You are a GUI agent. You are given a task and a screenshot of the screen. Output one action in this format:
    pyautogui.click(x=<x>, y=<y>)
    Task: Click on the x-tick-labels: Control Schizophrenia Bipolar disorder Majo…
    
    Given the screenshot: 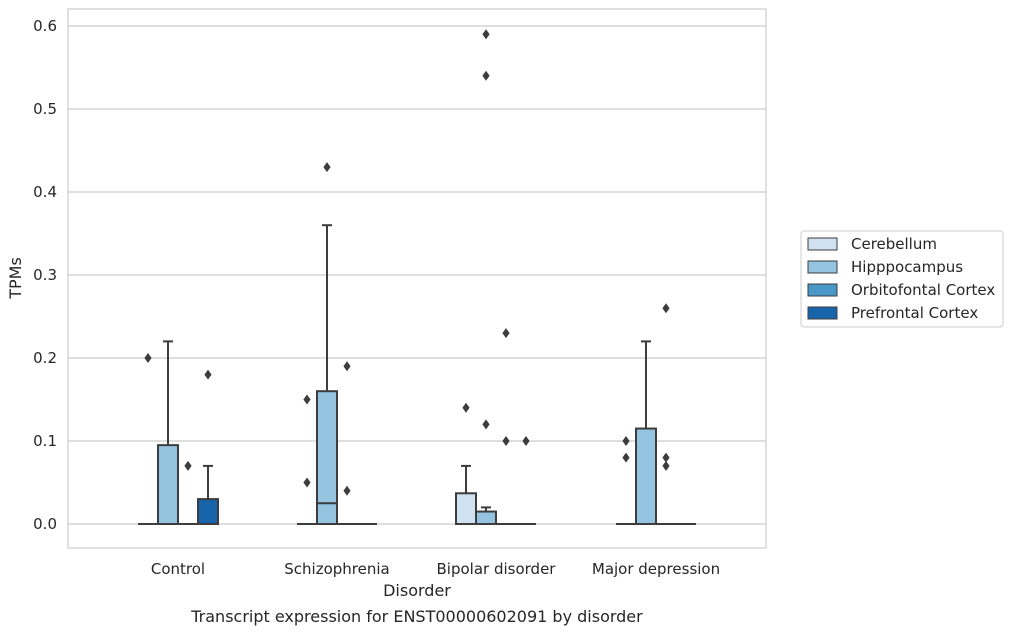 What is the action you would take?
    pyautogui.click(x=435, y=569)
    